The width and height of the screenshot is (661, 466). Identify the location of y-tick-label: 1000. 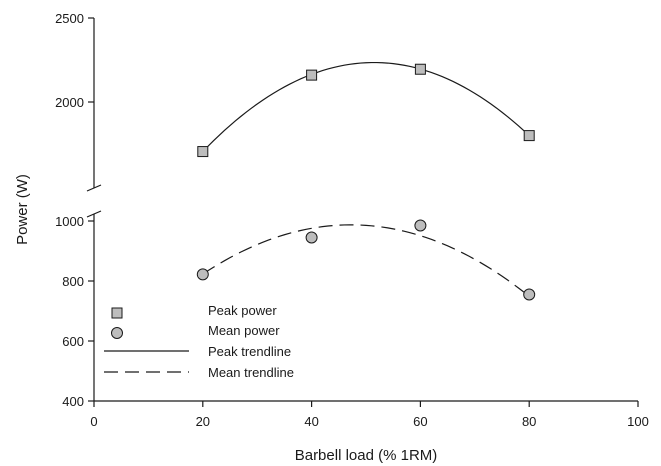
(69, 221).